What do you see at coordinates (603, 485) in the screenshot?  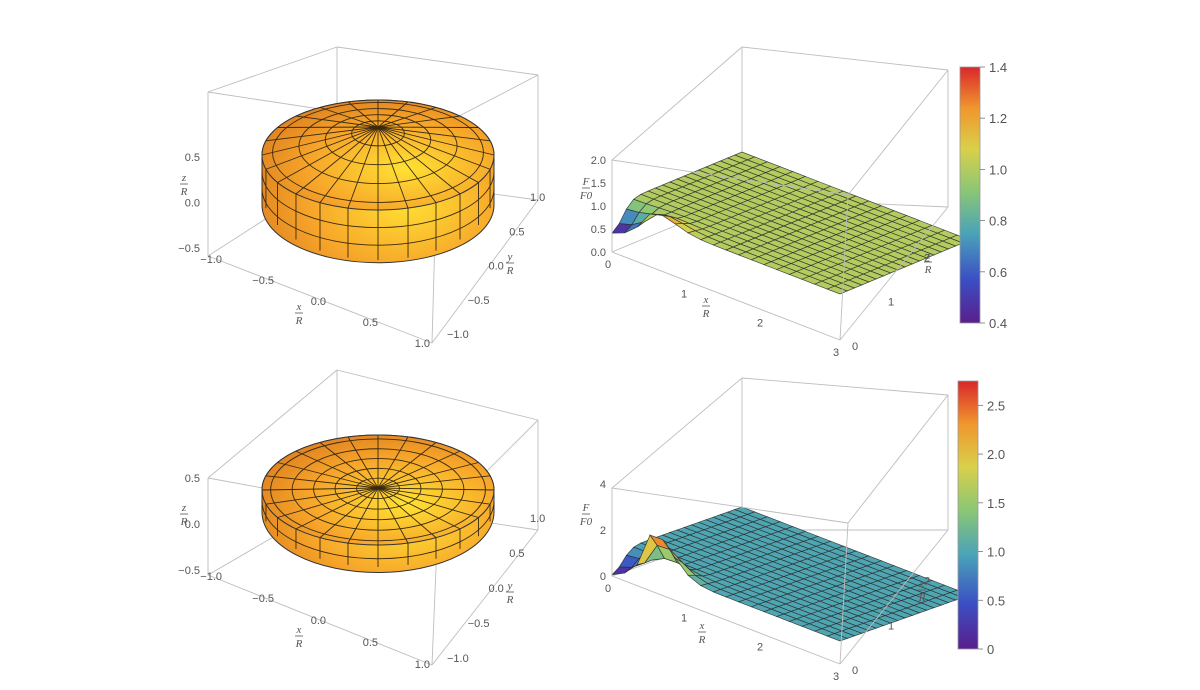 I see `f-tick-label: 4` at bounding box center [603, 485].